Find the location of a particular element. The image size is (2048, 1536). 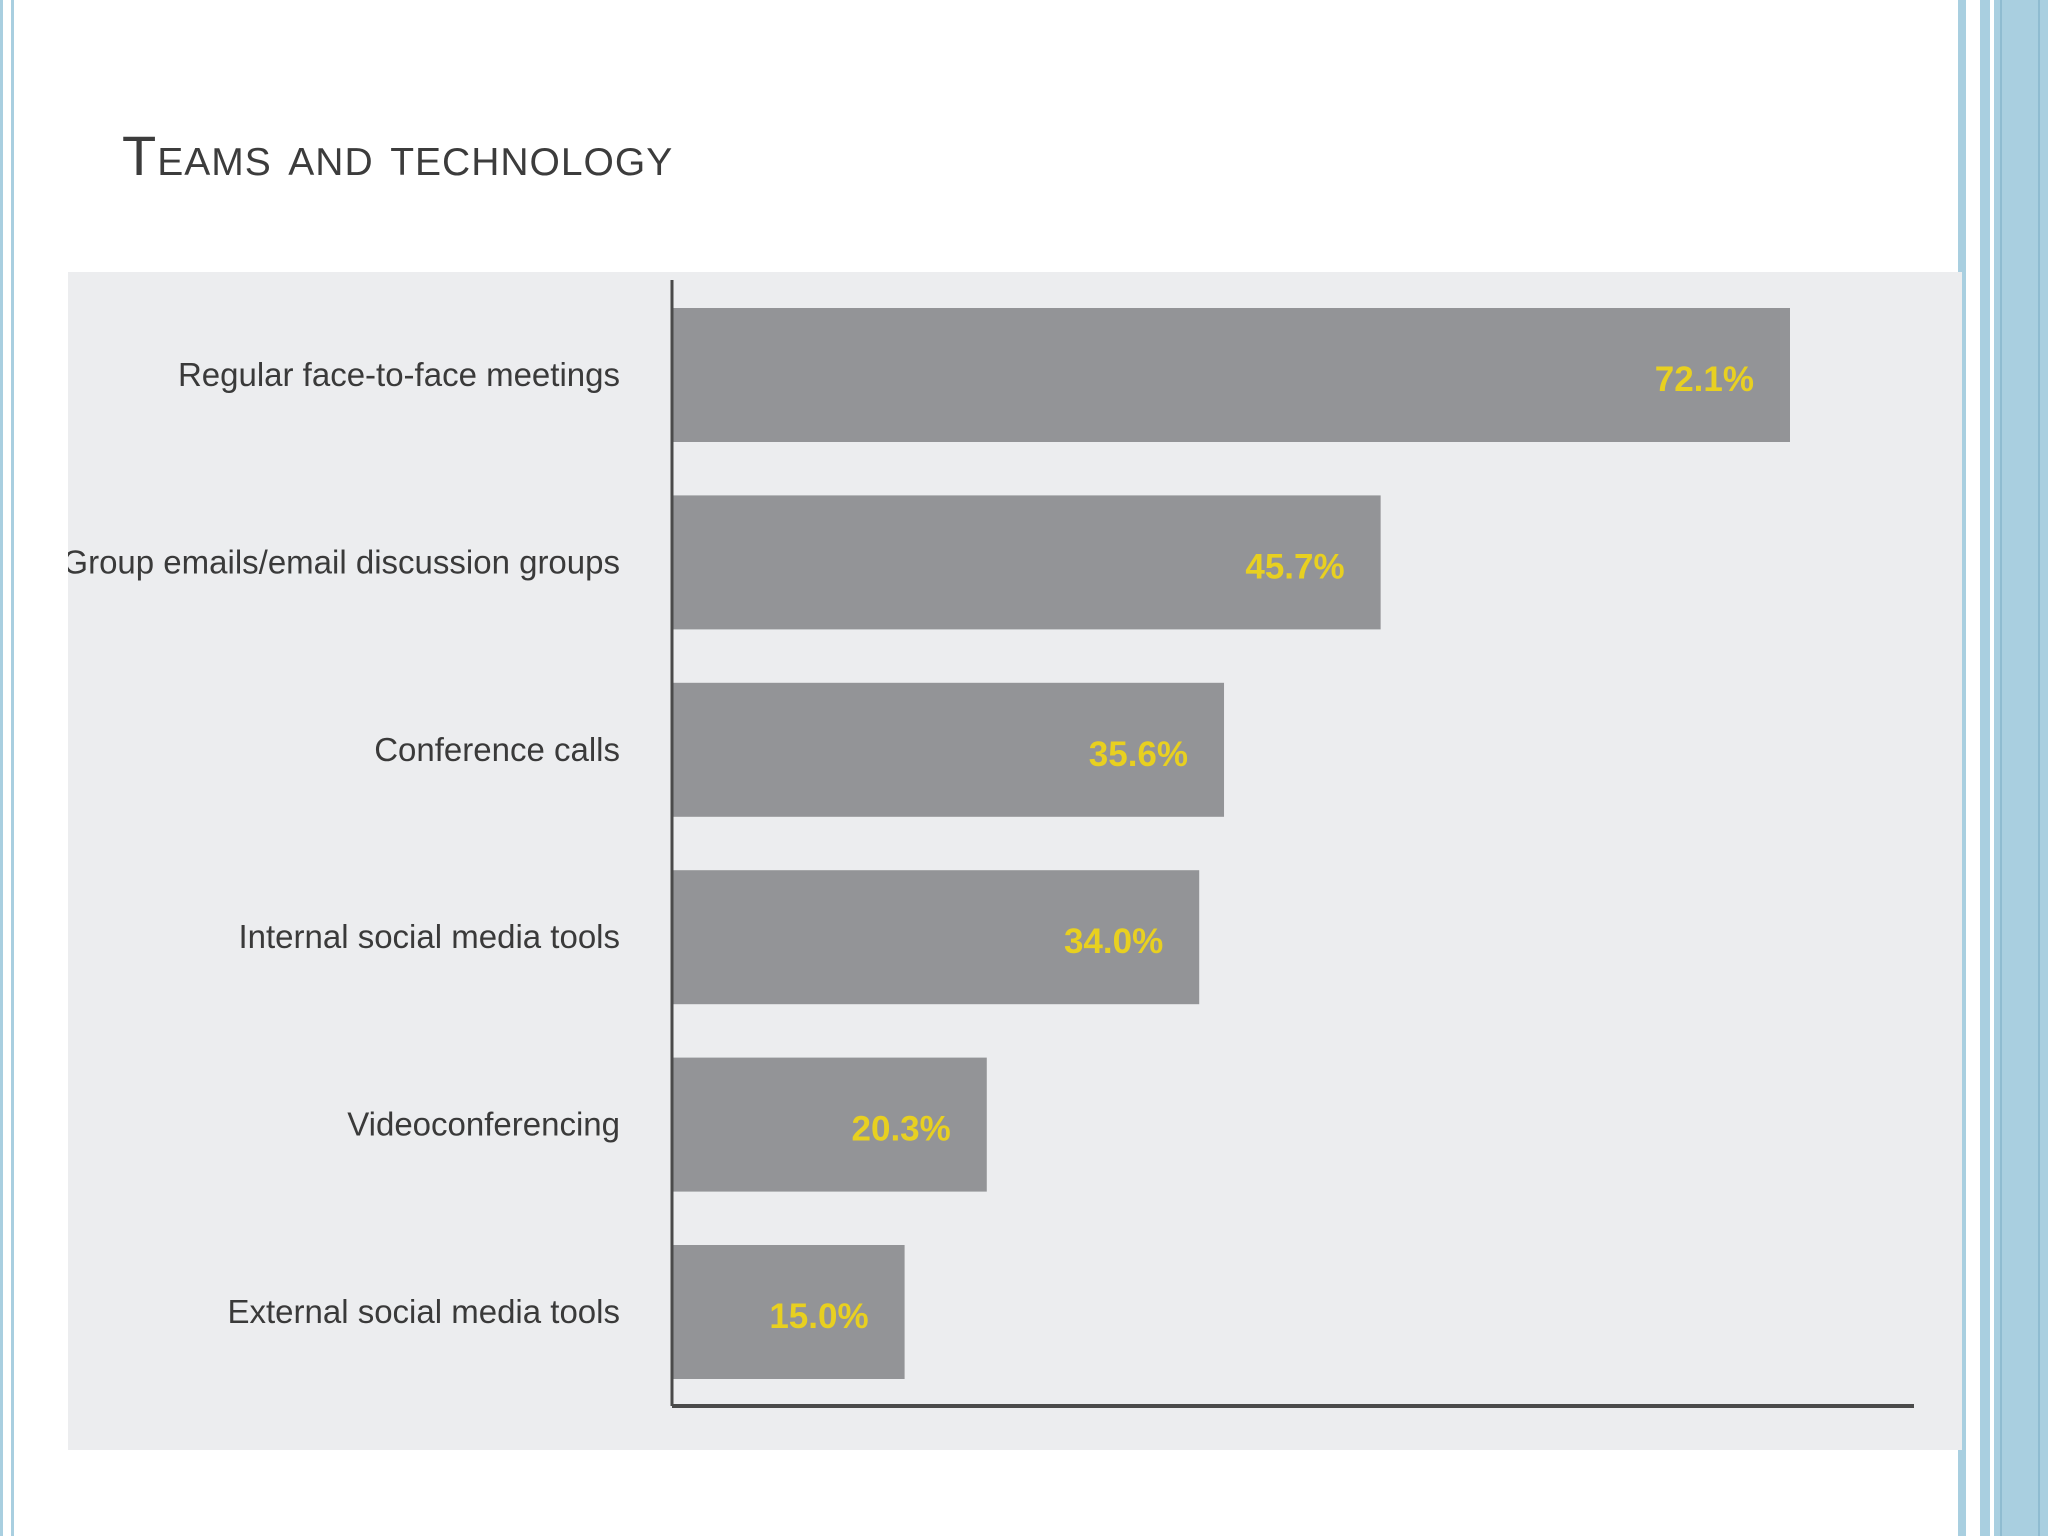

slide-title: Teams and technology is located at coordinates (398, 155).